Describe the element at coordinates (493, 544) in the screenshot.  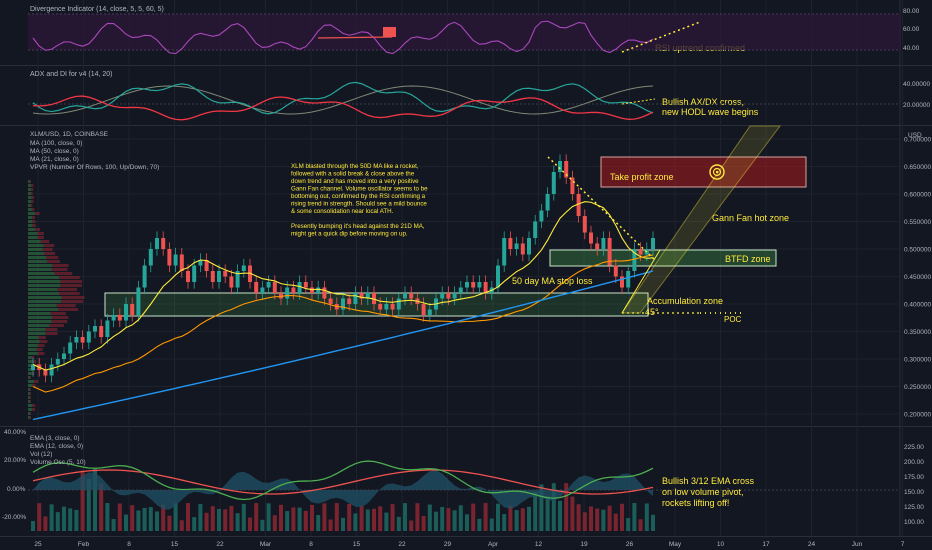
I see `time-tick: Apr` at that location.